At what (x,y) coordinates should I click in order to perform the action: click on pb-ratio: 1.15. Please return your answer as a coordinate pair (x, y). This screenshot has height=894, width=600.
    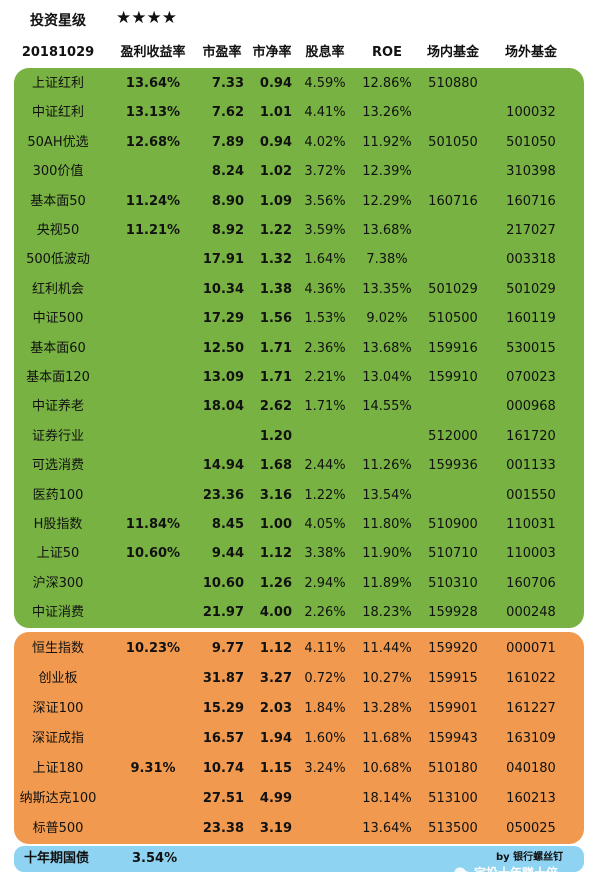
    Looking at the image, I should click on (275, 768).